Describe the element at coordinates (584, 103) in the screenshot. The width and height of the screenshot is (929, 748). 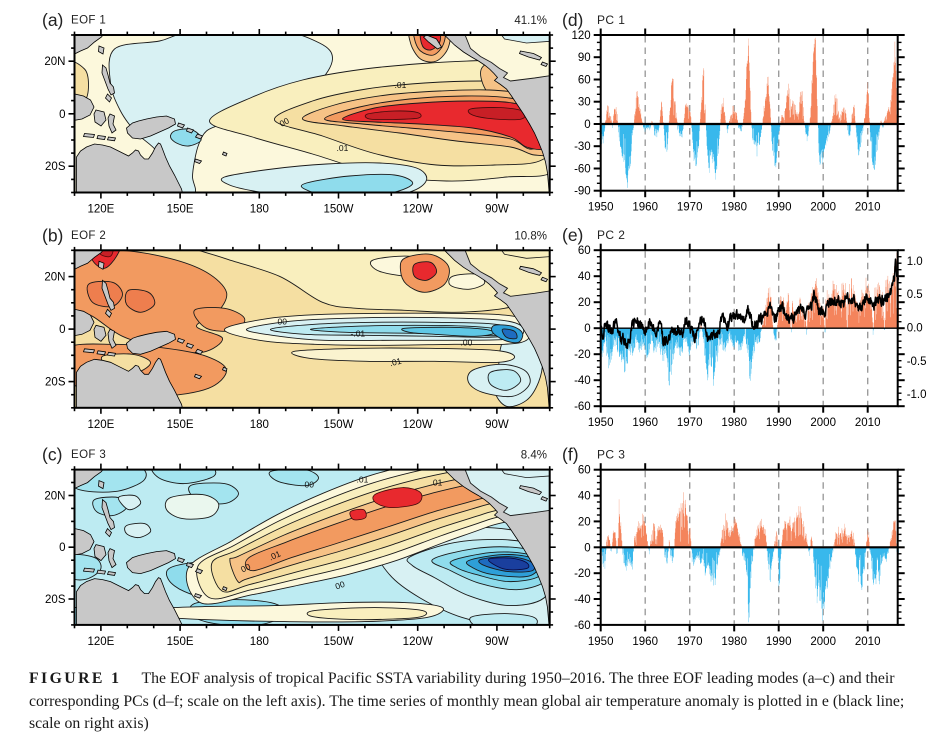
I see `svg-text: 30` at that location.